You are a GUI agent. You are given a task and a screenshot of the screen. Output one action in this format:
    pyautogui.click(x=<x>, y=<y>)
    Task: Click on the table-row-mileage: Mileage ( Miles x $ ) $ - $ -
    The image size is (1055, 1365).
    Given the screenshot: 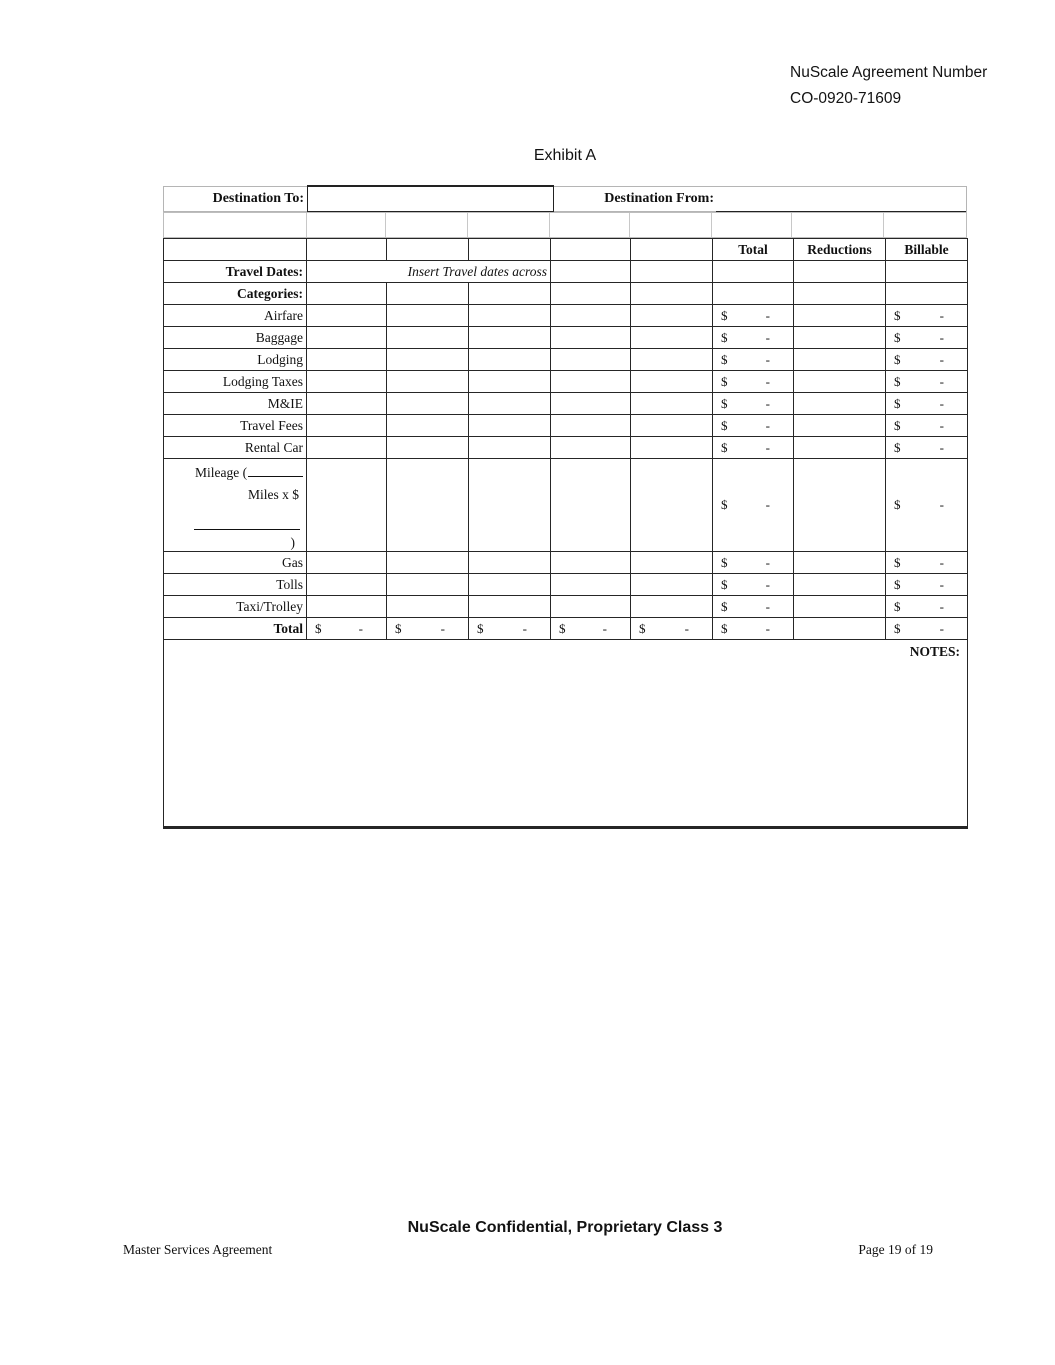 What is the action you would take?
    pyautogui.click(x=565, y=505)
    